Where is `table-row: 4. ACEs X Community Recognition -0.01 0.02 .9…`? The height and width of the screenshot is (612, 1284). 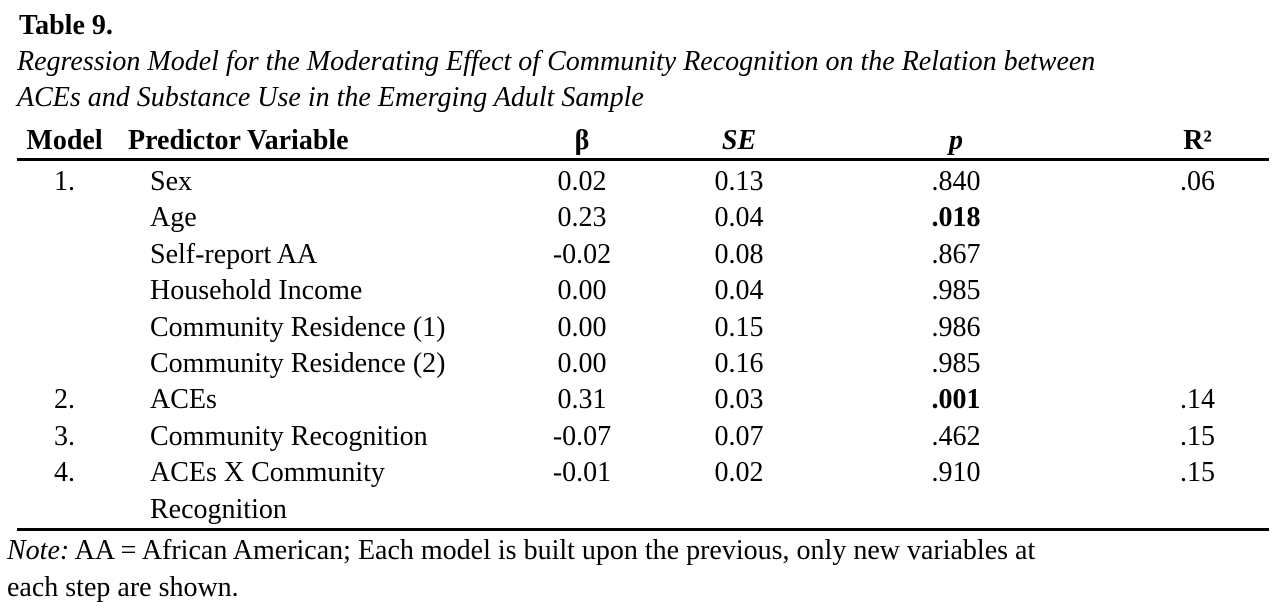 table-row: 4. ACEs X Community Recognition -0.01 0.02 .9… is located at coordinates (643, 492).